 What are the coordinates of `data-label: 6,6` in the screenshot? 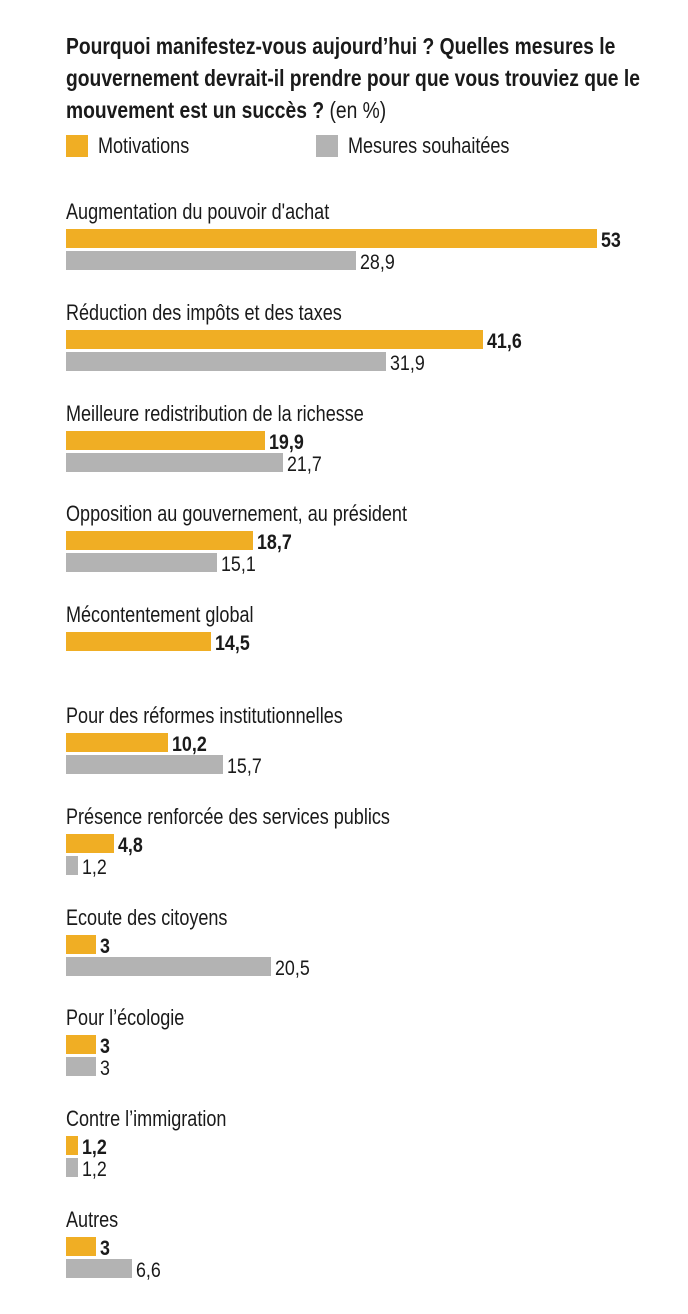 It's located at (148, 1270).